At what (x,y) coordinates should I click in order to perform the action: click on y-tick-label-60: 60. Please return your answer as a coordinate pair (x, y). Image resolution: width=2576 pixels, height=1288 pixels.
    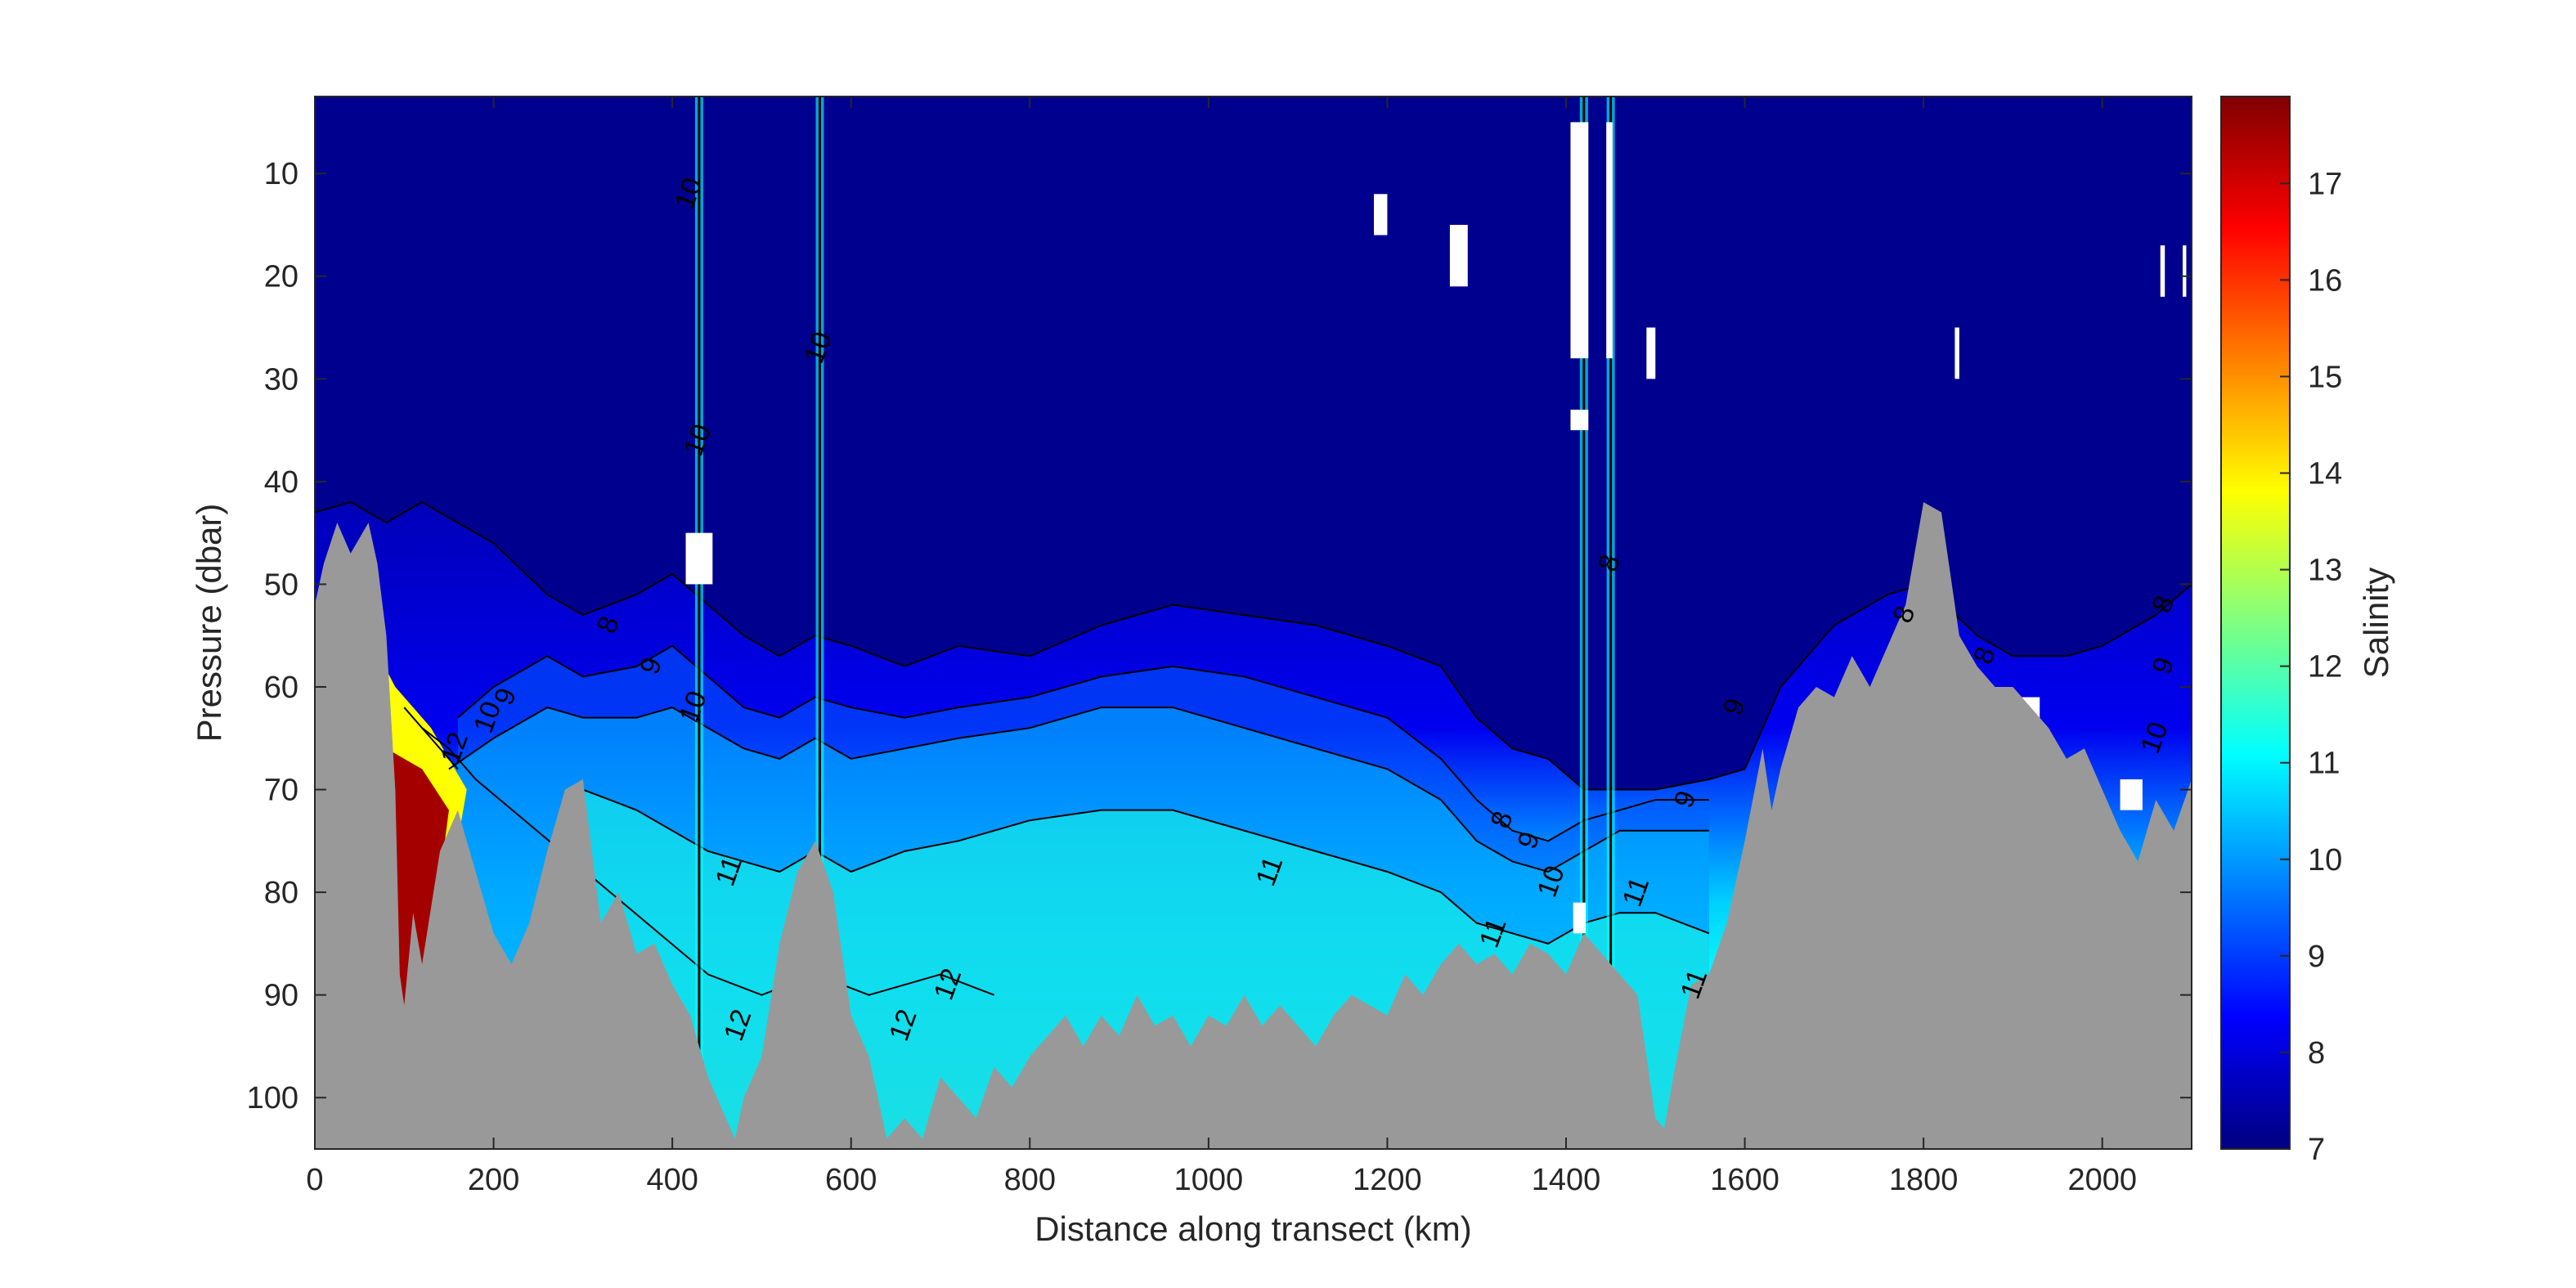
    Looking at the image, I should click on (281, 688).